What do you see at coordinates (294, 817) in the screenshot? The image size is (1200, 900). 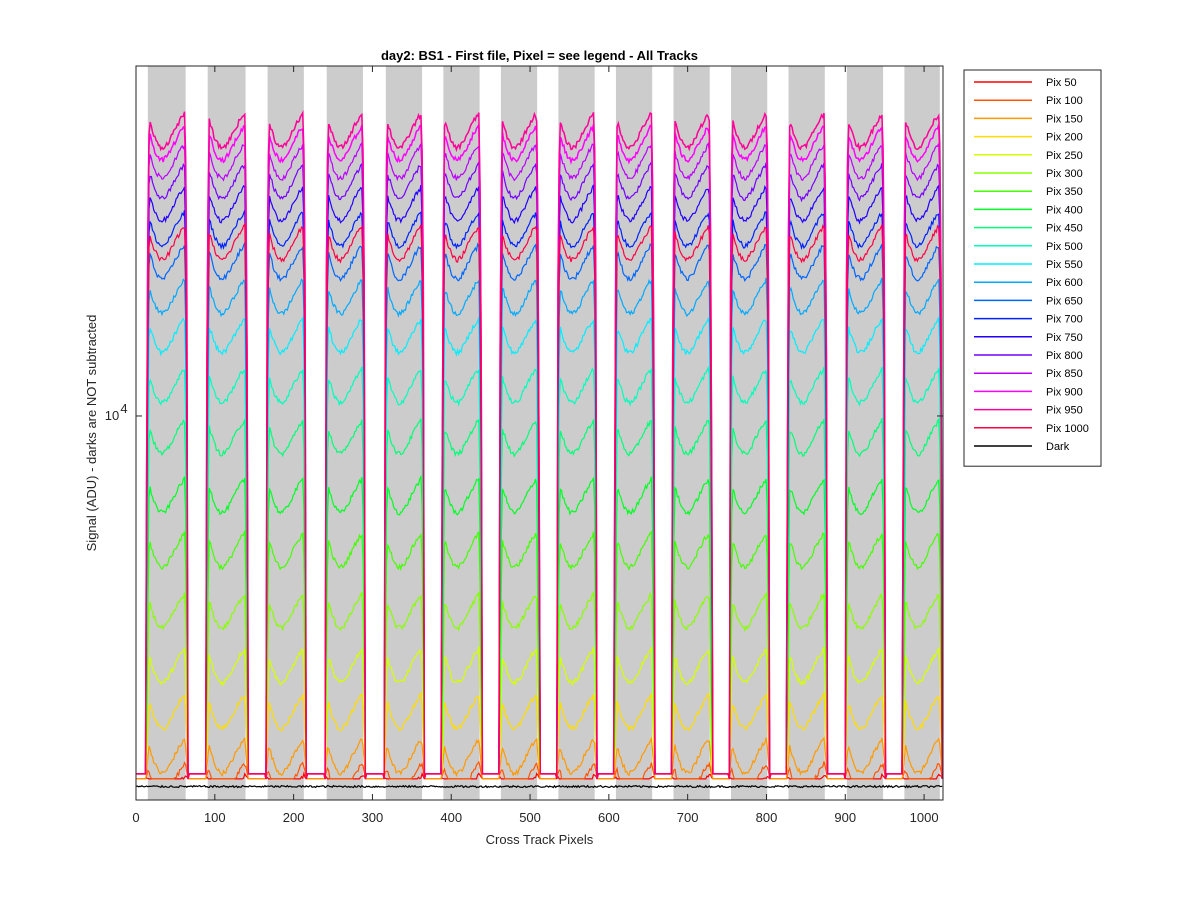 I see `x-tick-label: 200` at bounding box center [294, 817].